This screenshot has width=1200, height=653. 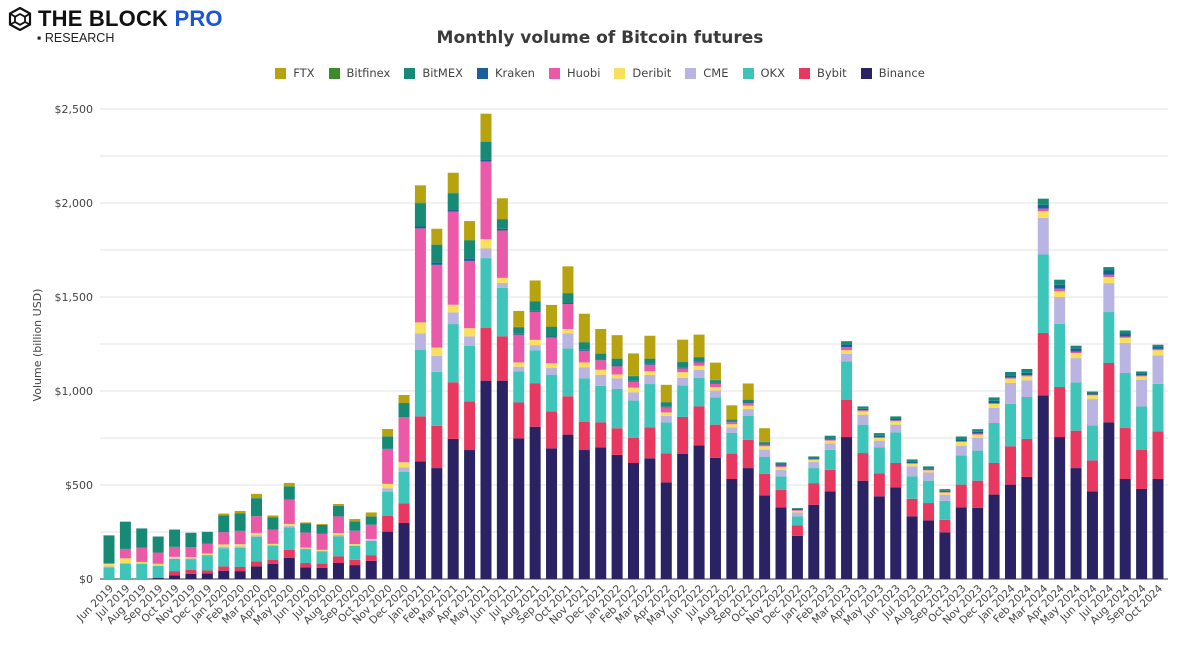 I want to click on bar-huobi-dec-2020, so click(x=404, y=440).